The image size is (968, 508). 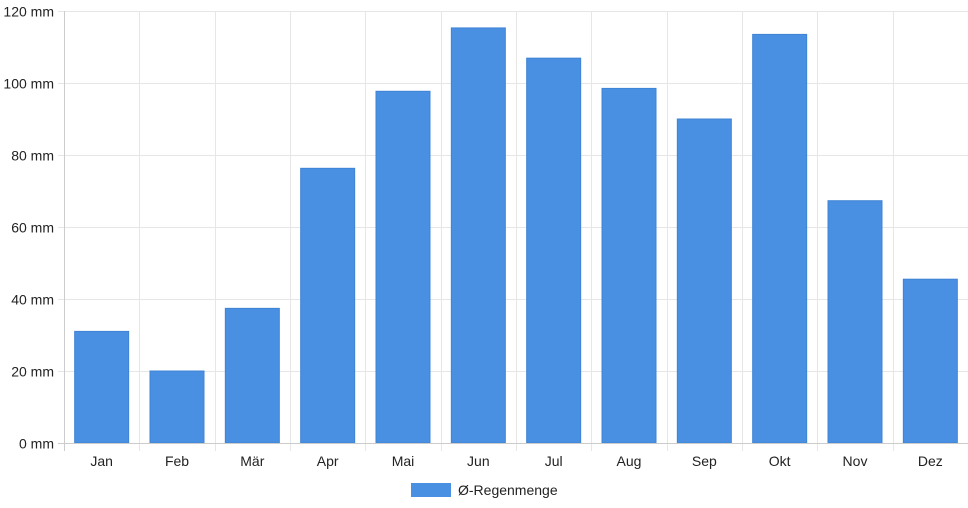 I want to click on x-tick-label: Mai, so click(x=403, y=461).